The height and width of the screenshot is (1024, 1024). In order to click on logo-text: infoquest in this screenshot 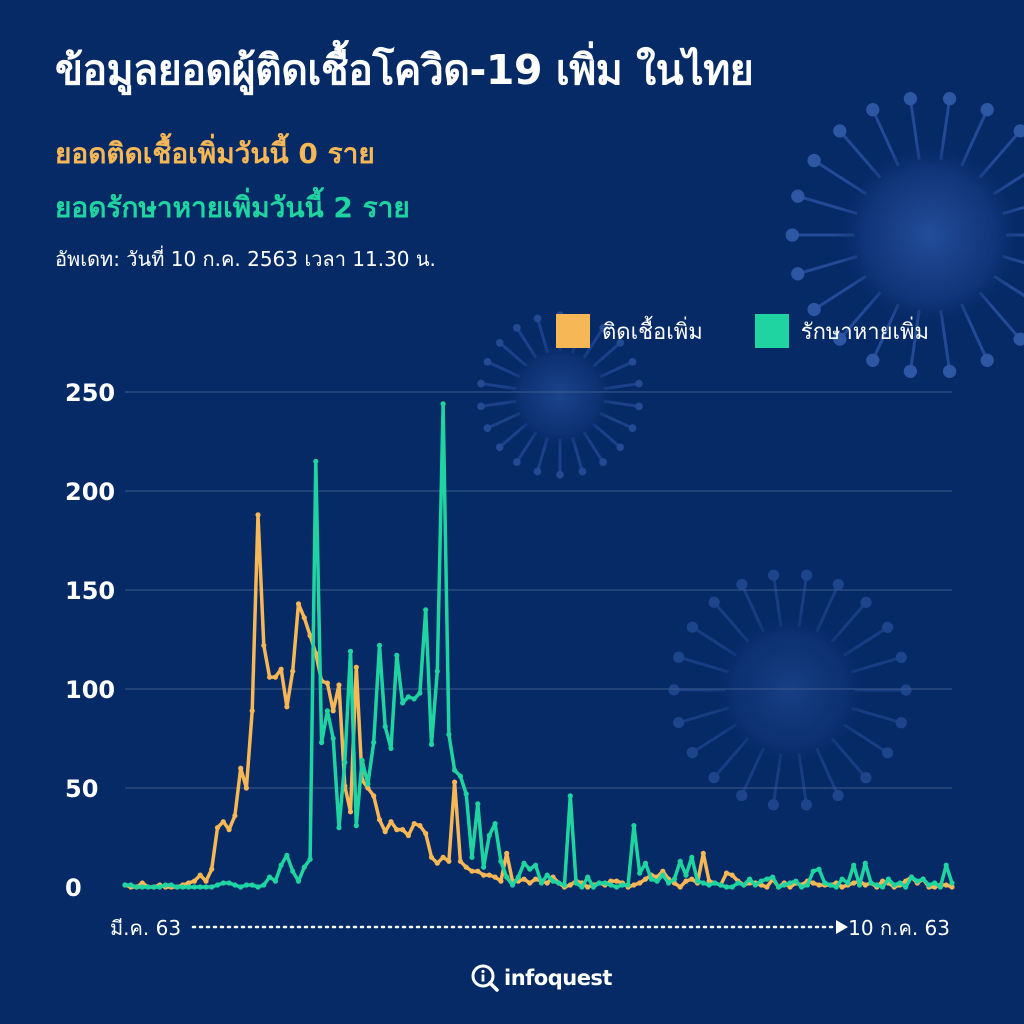, I will do `click(558, 978)`.